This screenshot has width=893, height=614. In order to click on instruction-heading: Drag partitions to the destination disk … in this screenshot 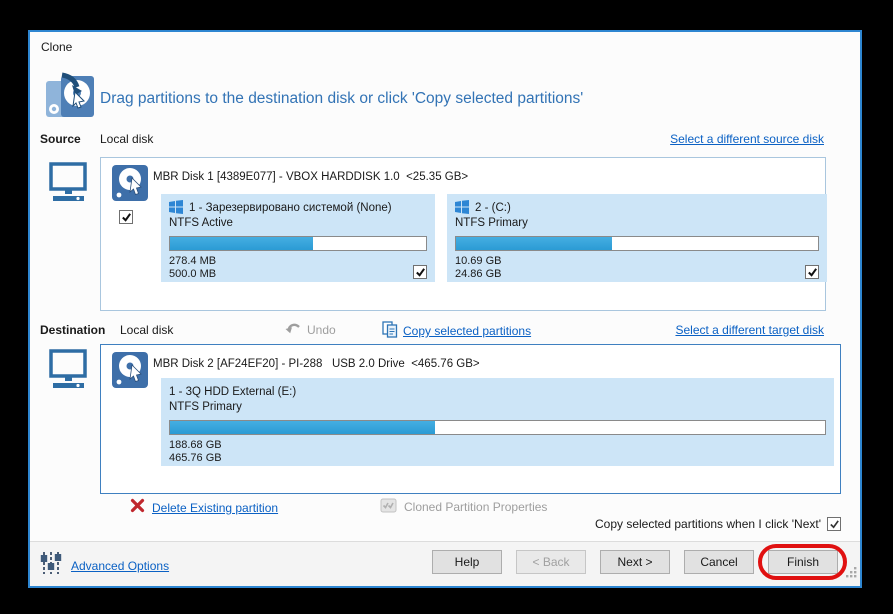, I will do `click(342, 98)`.